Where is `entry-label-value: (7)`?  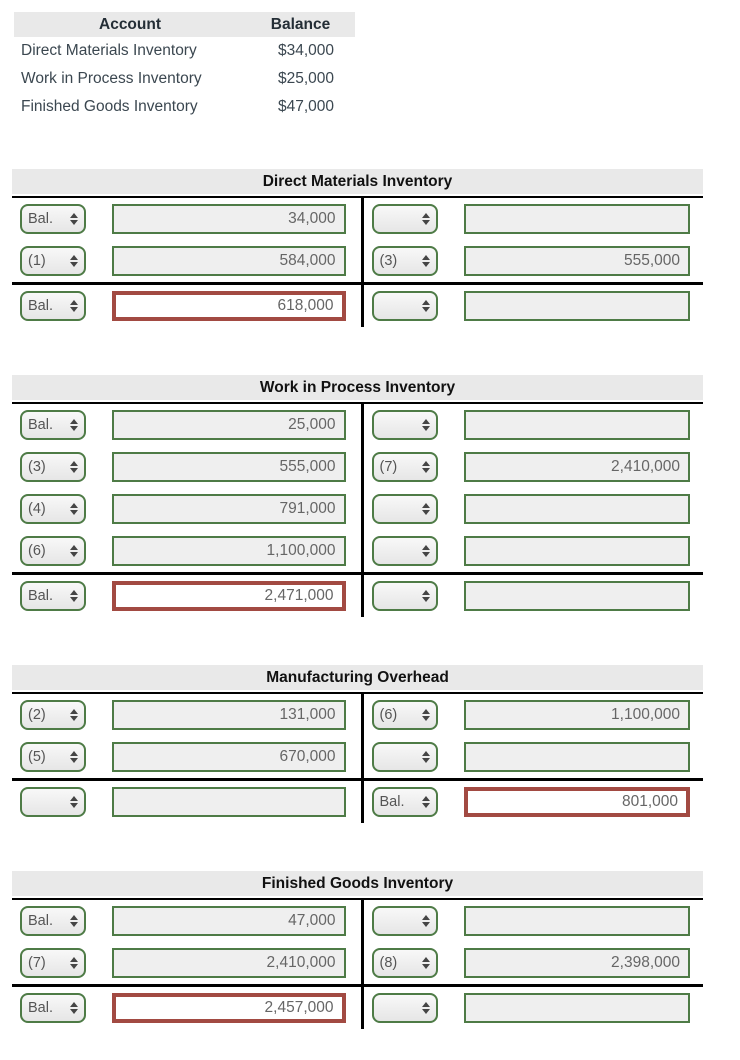
entry-label-value: (7) is located at coordinates (37, 963).